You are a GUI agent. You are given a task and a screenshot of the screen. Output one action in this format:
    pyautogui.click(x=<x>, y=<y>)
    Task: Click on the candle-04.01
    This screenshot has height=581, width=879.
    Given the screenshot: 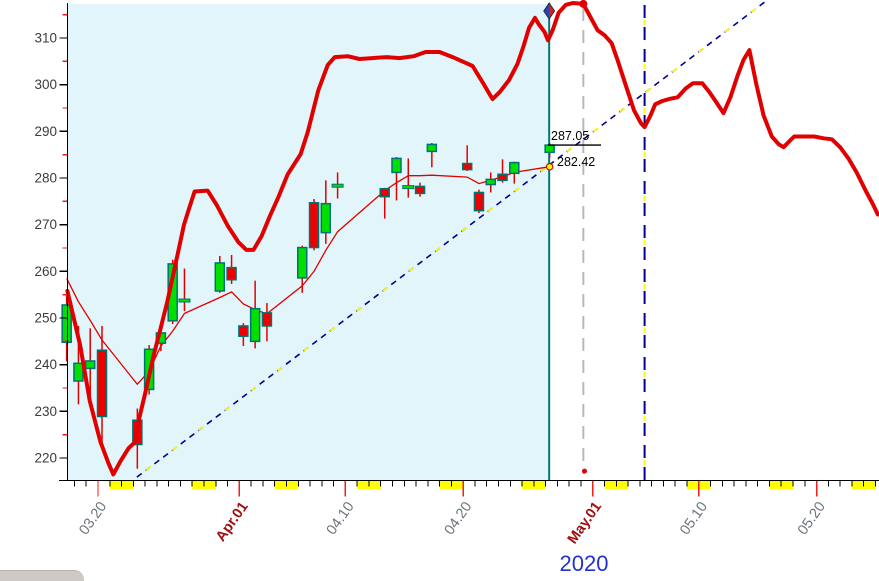 What is the action you would take?
    pyautogui.click(x=243, y=335)
    